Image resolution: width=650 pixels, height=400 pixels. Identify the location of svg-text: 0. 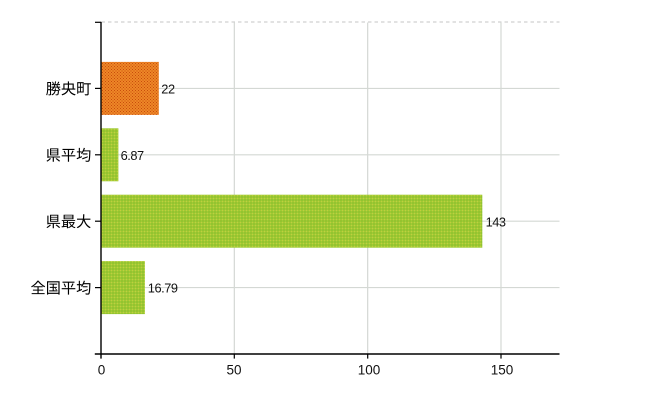
(102, 369).